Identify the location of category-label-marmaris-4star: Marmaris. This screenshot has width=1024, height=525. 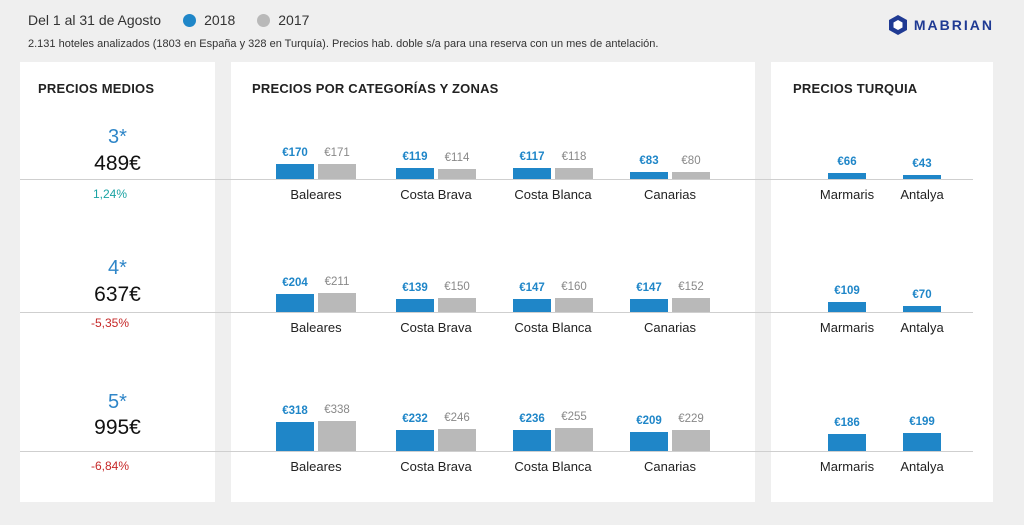
(847, 327).